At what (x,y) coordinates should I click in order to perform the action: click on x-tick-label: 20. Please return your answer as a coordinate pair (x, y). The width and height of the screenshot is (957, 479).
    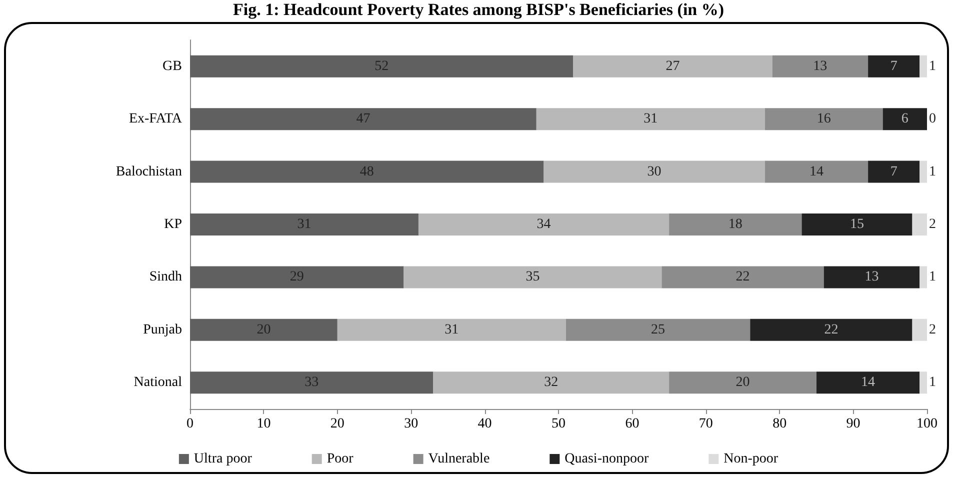
    Looking at the image, I should click on (337, 424).